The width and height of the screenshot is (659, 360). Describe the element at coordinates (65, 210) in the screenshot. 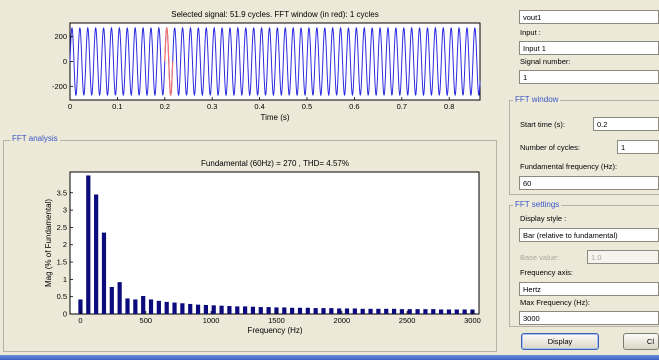

I see `fft-y-tick-label: 3` at that location.